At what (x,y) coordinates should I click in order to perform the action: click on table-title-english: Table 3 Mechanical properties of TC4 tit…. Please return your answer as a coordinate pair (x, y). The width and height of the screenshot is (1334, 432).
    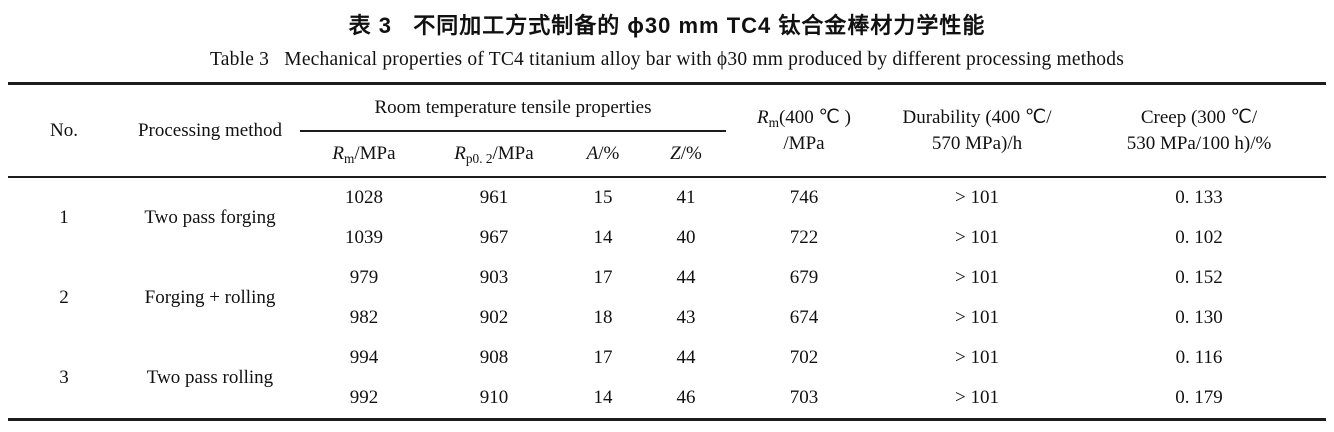
    Looking at the image, I should click on (667, 59).